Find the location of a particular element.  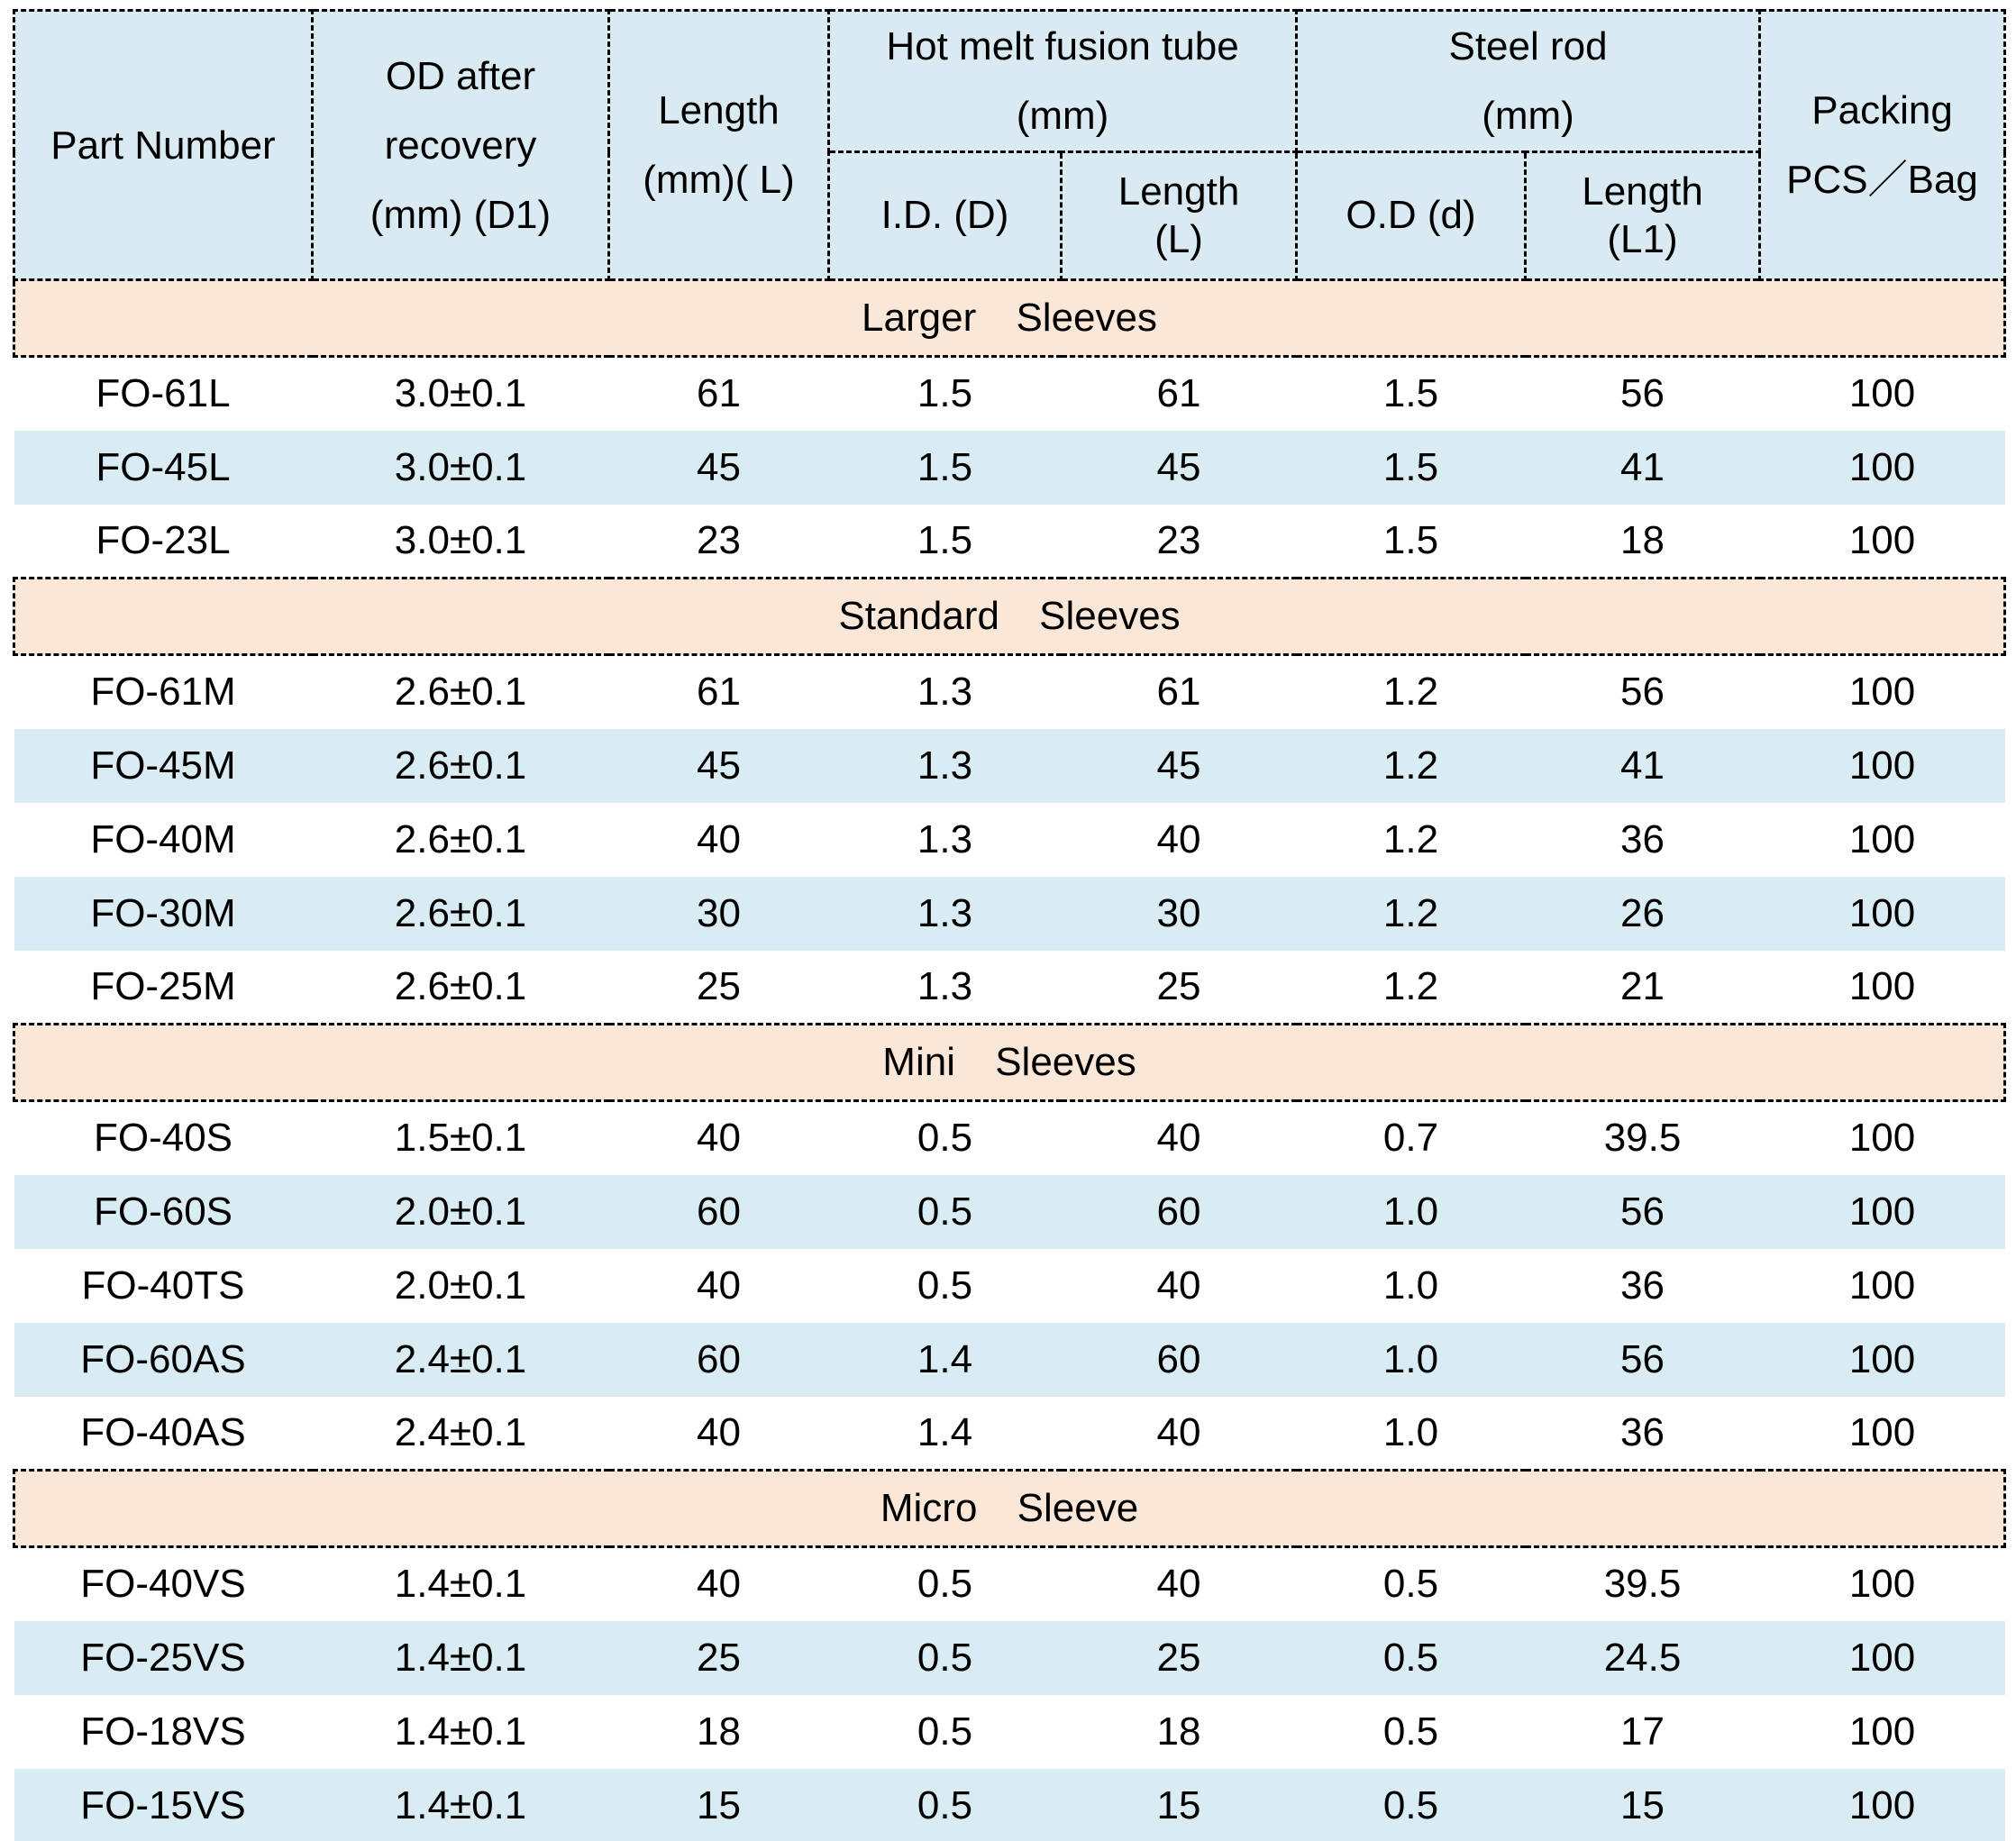

table-row: FO-60S 2.0±0.1 60 0.5 60 1.0 56 100 is located at coordinates (1009, 1211).